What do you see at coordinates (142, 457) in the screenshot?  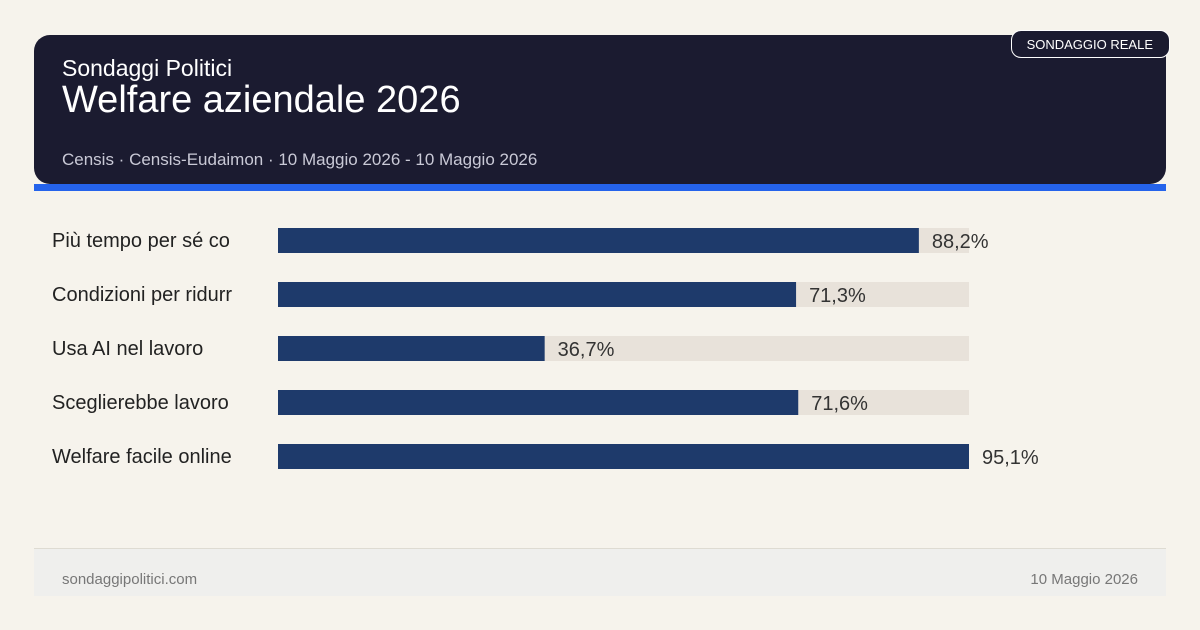 I see `category-label: Welfare facile online` at bounding box center [142, 457].